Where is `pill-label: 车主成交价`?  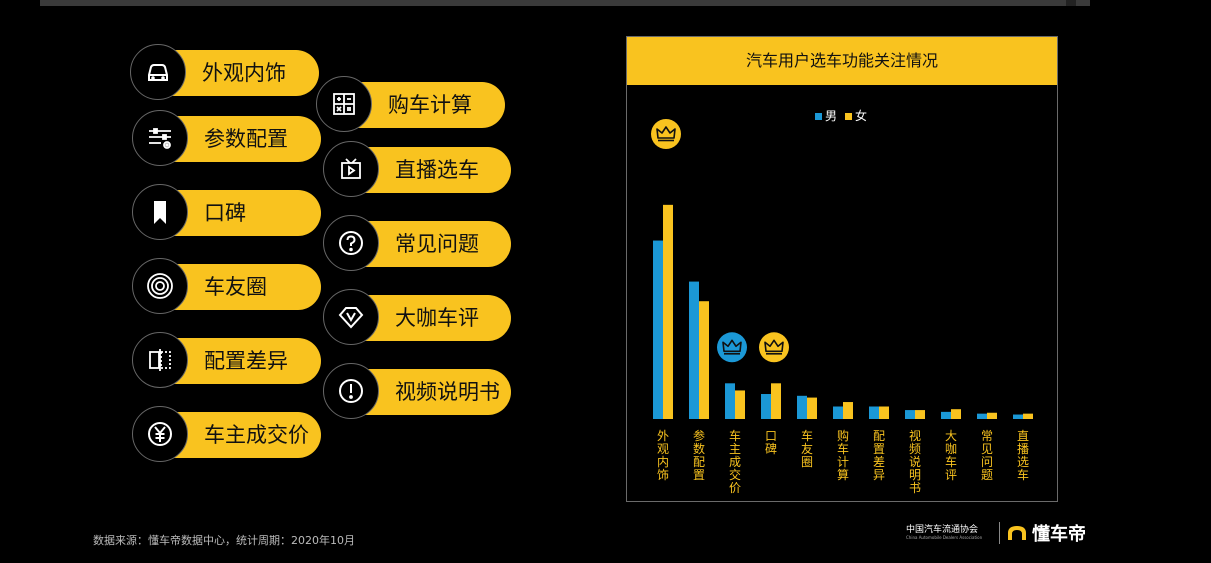 pill-label: 车主成交价 is located at coordinates (256, 435).